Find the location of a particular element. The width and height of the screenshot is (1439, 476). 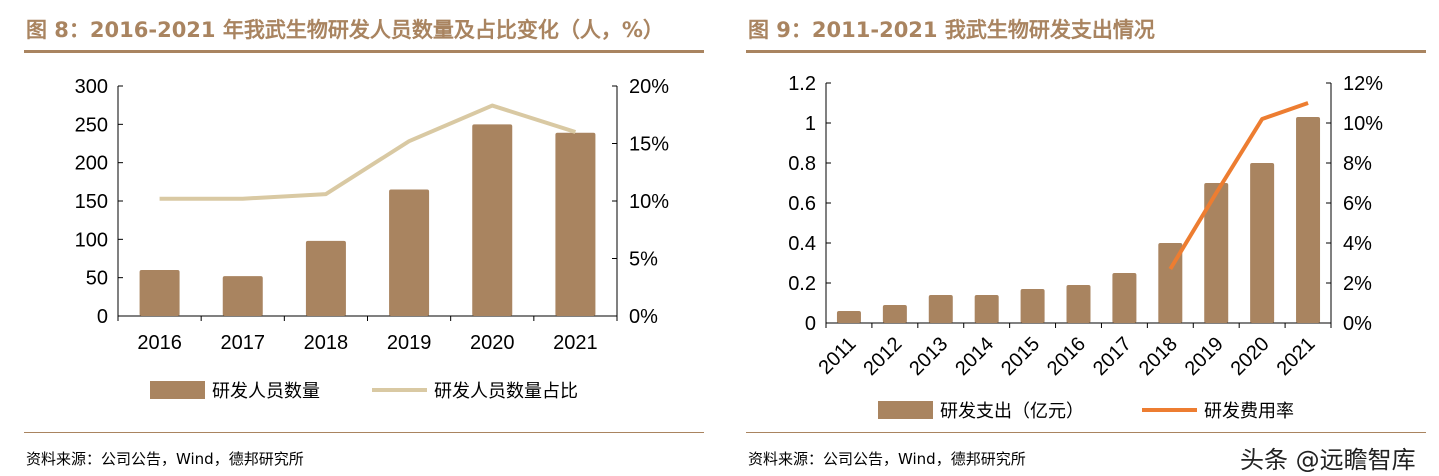

chart2-x-tick-label: 2020 is located at coordinates (1250, 356).